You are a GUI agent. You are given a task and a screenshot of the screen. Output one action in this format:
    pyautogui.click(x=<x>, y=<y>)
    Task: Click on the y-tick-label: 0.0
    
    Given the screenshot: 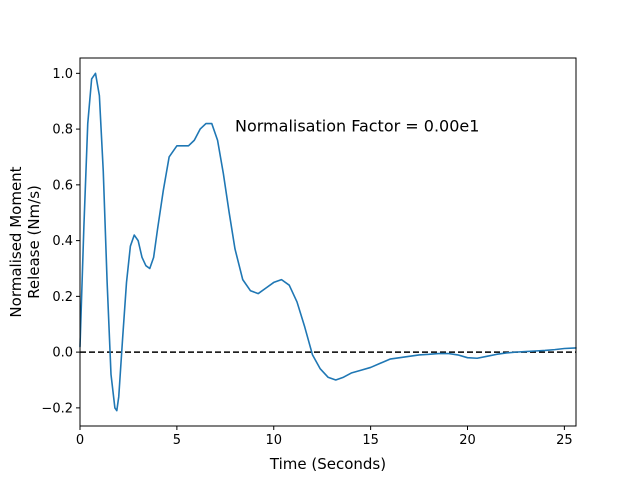 What is the action you would take?
    pyautogui.click(x=62, y=353)
    